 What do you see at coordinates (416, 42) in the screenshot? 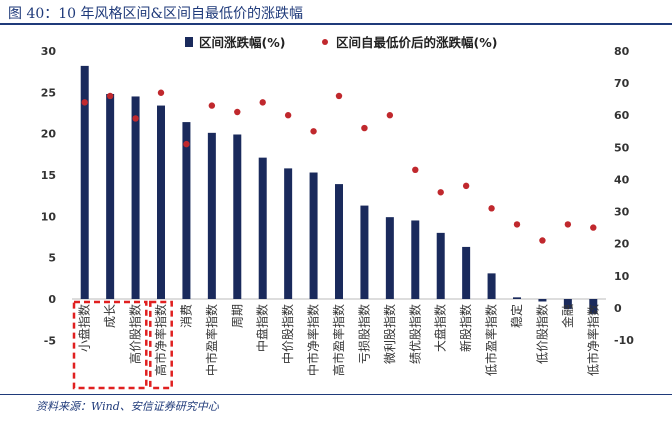
I see `legend-dot-label: 区间自最低价后的涨跌幅(%)` at bounding box center [416, 42].